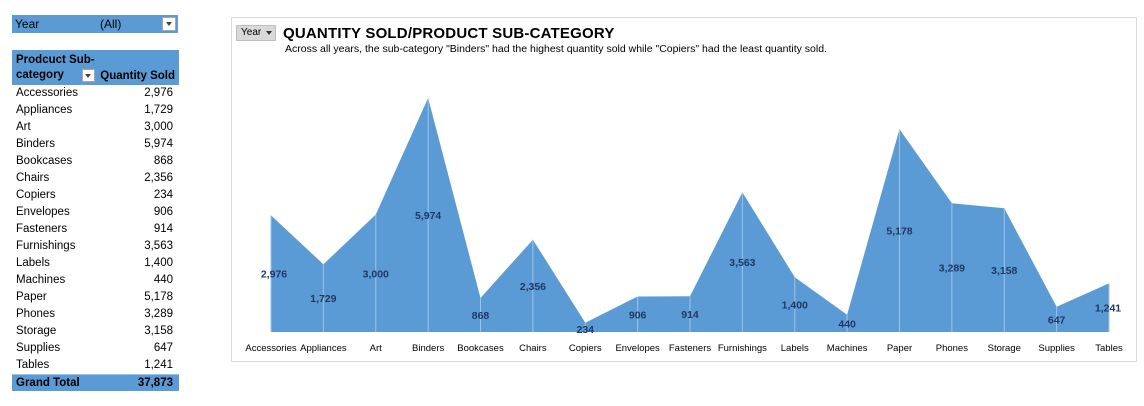 The height and width of the screenshot is (406, 1144). What do you see at coordinates (42, 229) in the screenshot?
I see `pivot-row-label: Fasteners` at bounding box center [42, 229].